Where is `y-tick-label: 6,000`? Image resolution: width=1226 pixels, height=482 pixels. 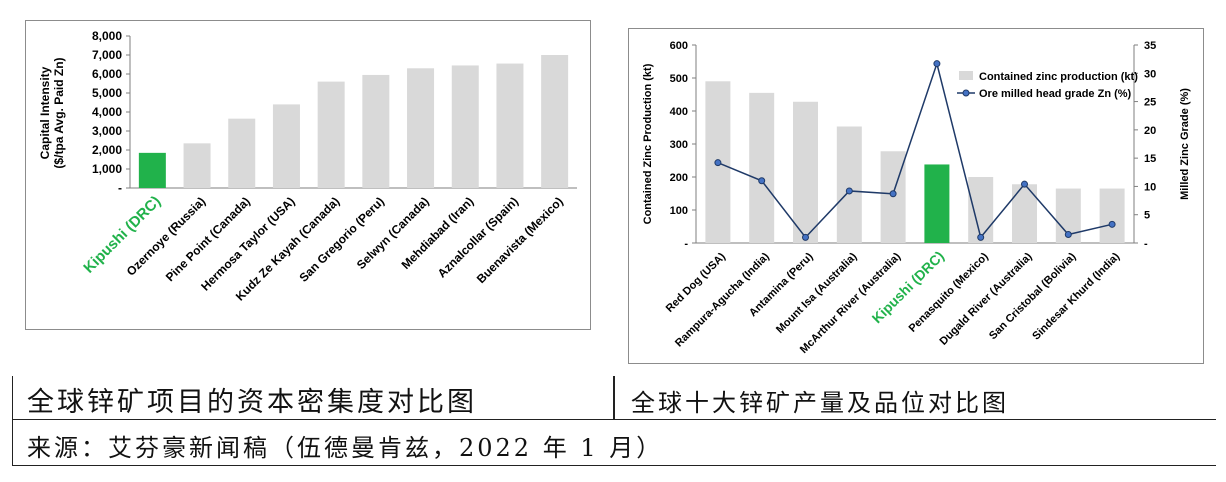 y-tick-label: 6,000 is located at coordinates (107, 74).